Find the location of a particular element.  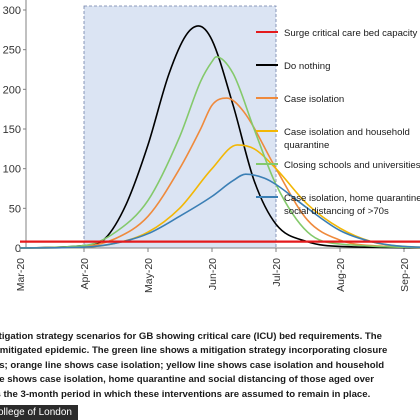

y-tick-label: 50 is located at coordinates (15, 209).